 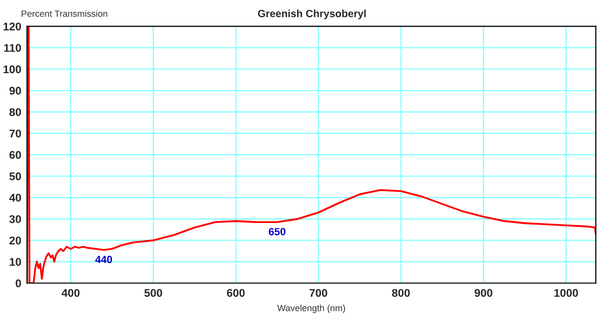 What do you see at coordinates (15, 112) in the screenshot?
I see `y-tick-label: 80` at bounding box center [15, 112].